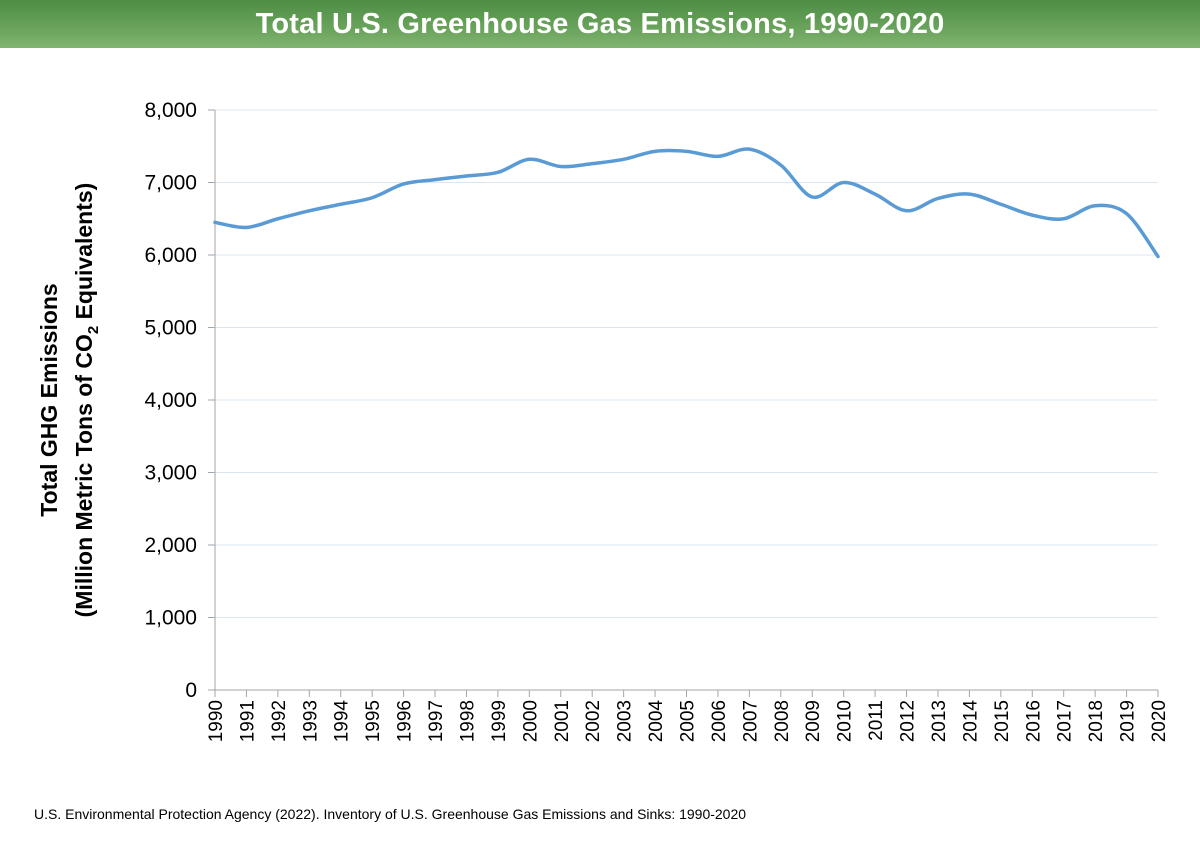 The height and width of the screenshot is (854, 1200). Describe the element at coordinates (813, 721) in the screenshot. I see `x-tick-label: 2009` at that location.